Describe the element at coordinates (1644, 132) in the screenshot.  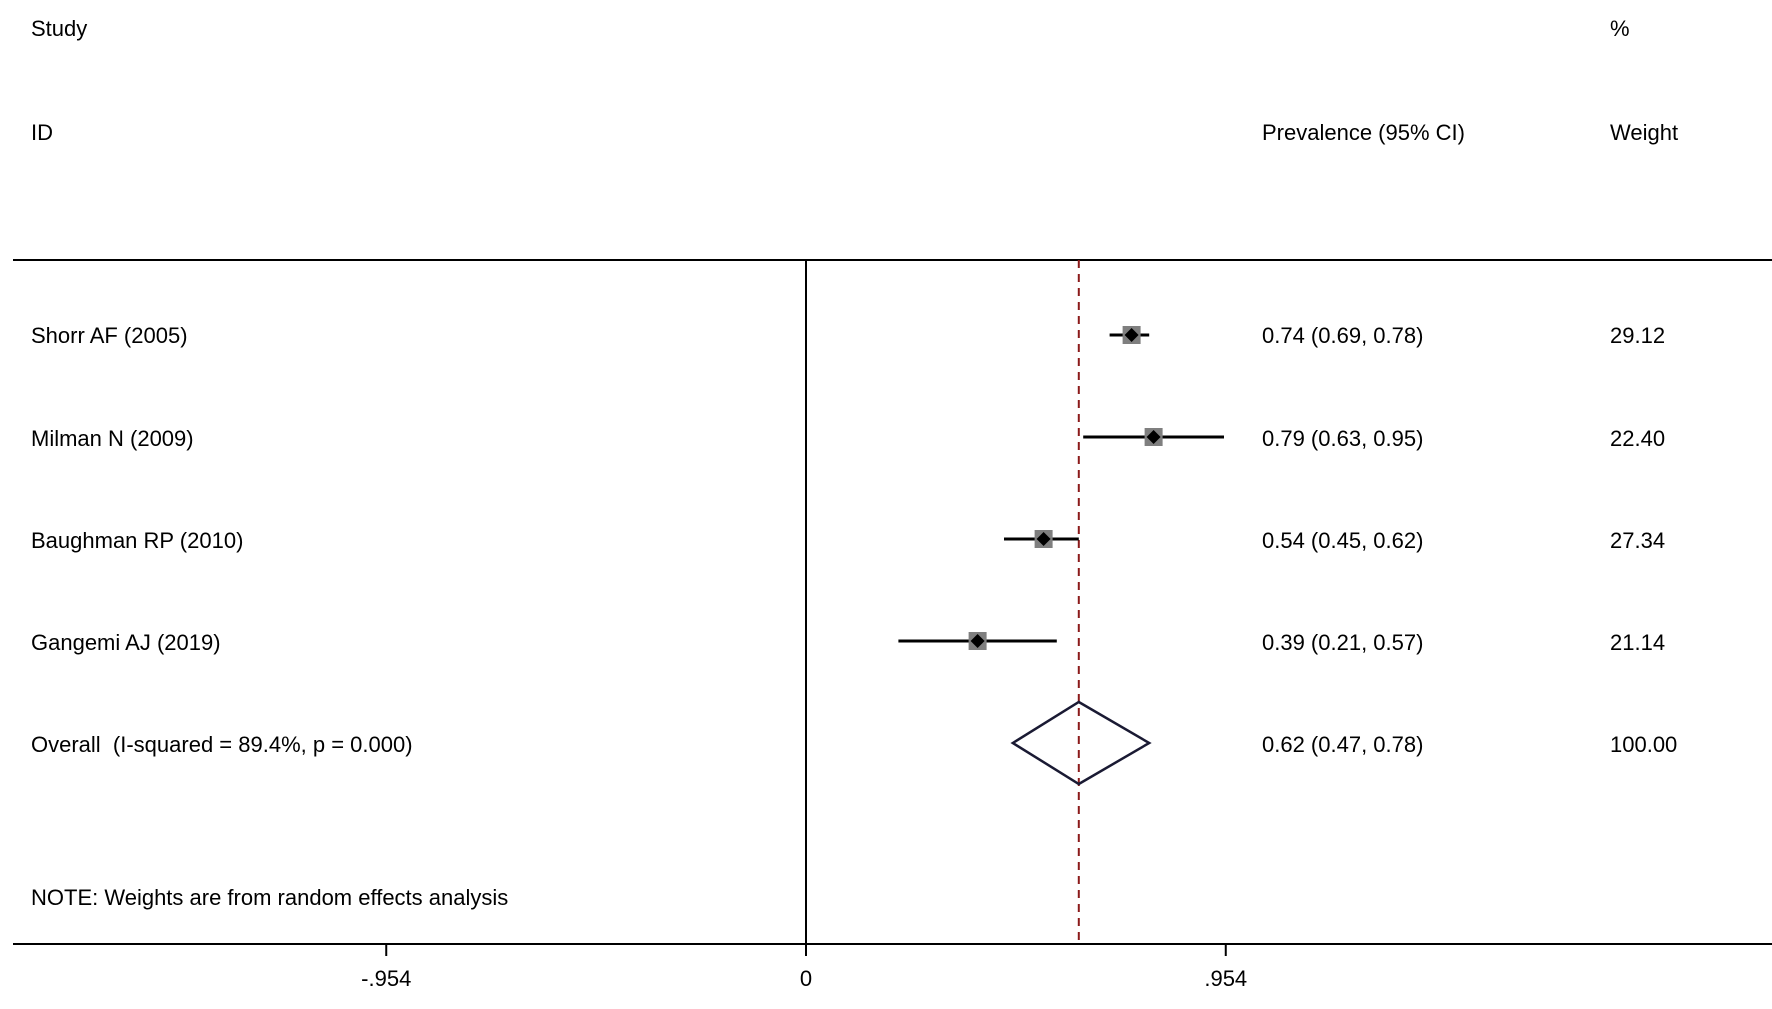
I see `header-weight: Weight` at that location.